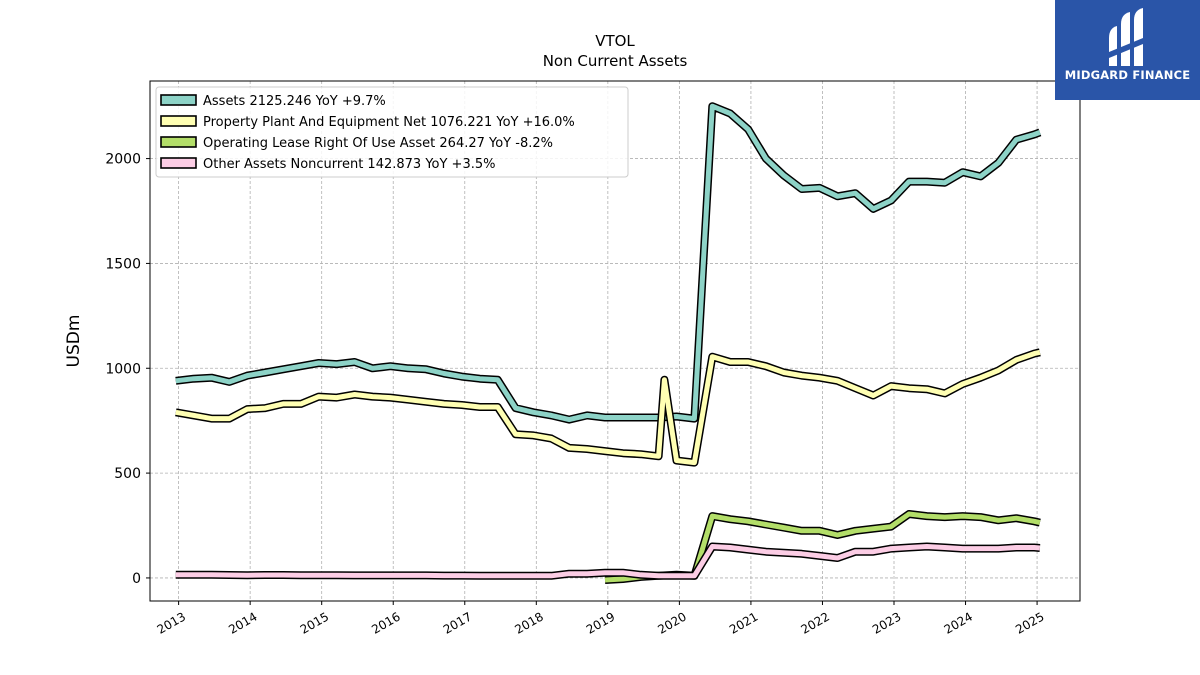  Describe the element at coordinates (314, 622) in the screenshot. I see `x-tick-label: 2015` at that location.